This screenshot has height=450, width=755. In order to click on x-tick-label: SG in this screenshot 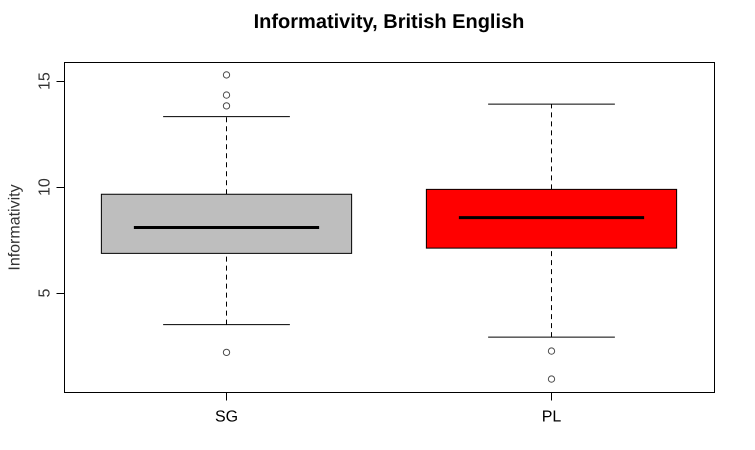, I will do `click(226, 417)`.